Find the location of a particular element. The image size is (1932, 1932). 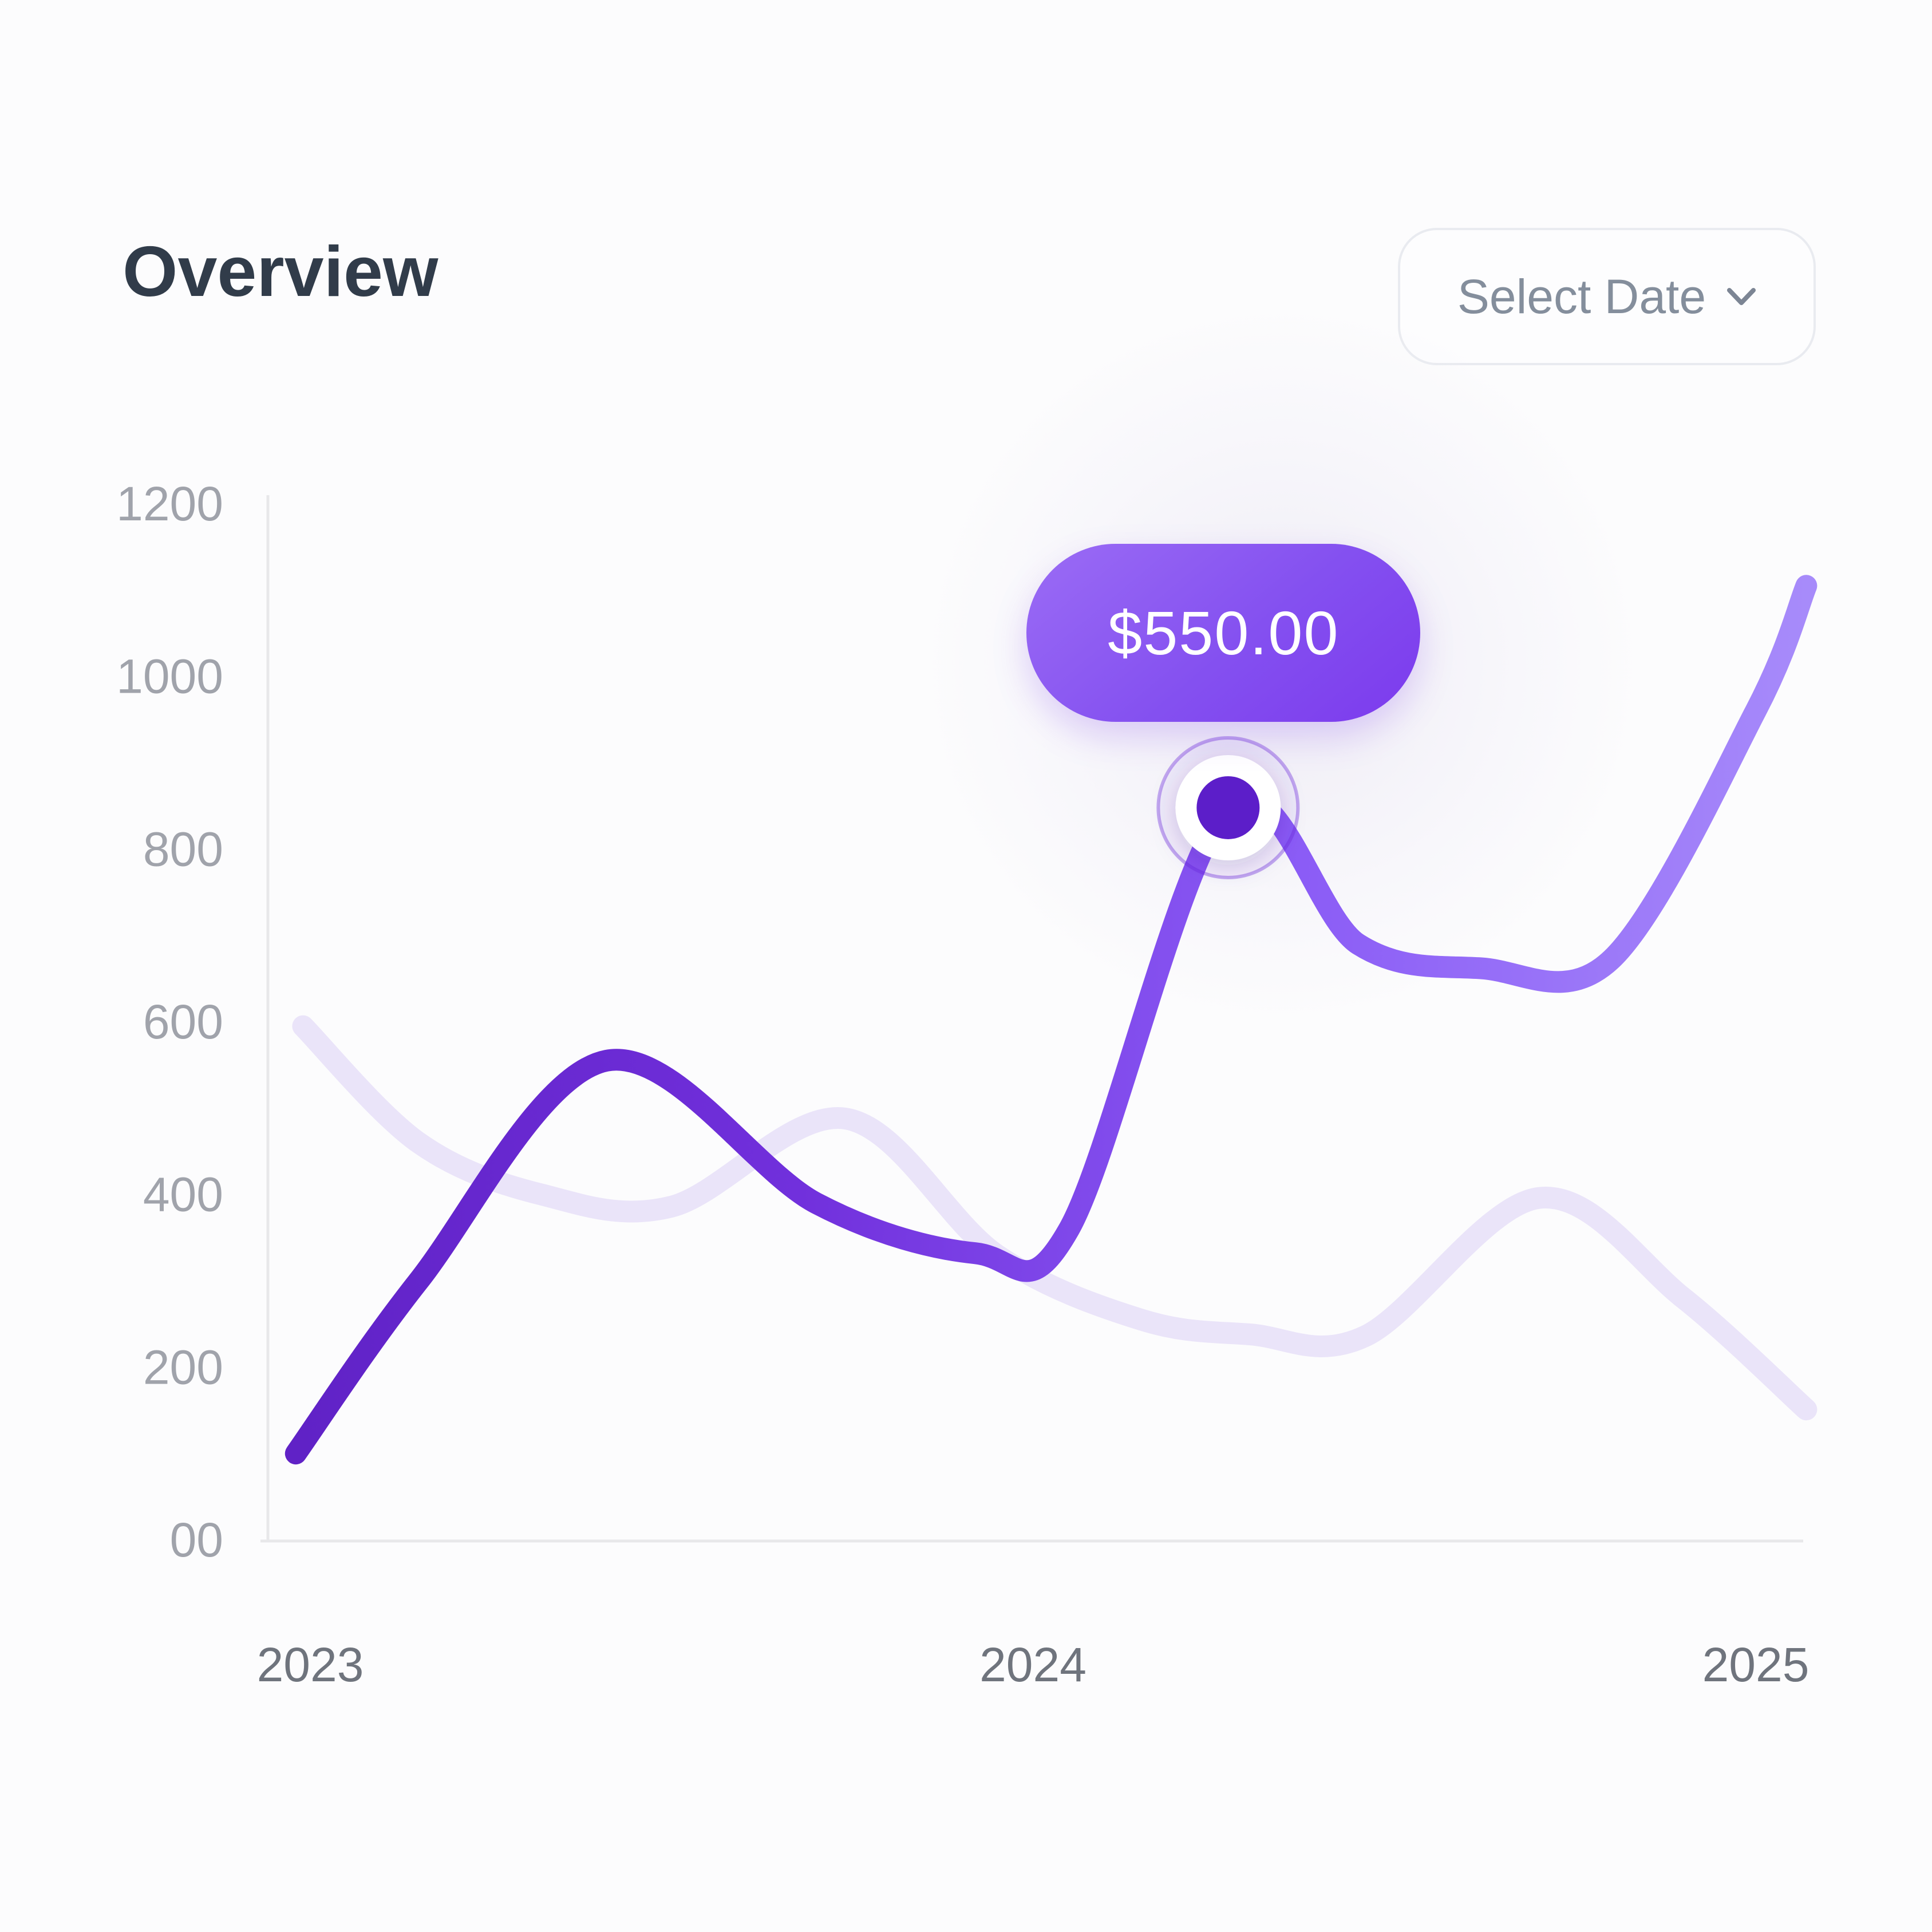

y-tick-label: 00 is located at coordinates (196, 1540).